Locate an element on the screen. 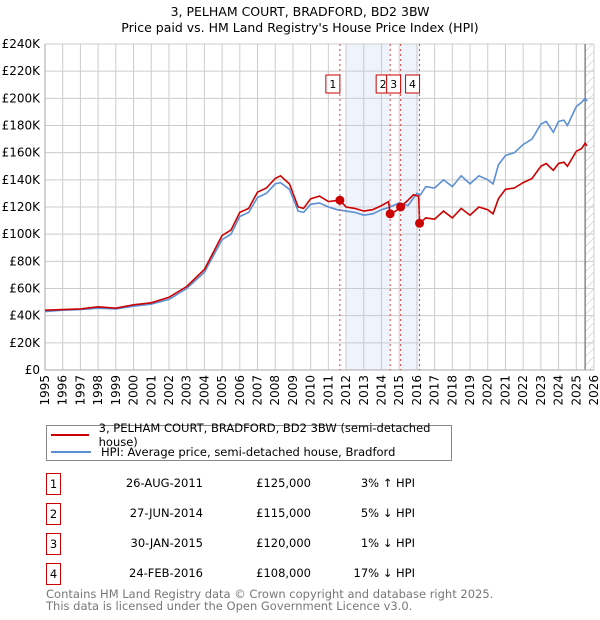 The width and height of the screenshot is (600, 620). sale-date: 30-JAN-2015 is located at coordinates (167, 543).